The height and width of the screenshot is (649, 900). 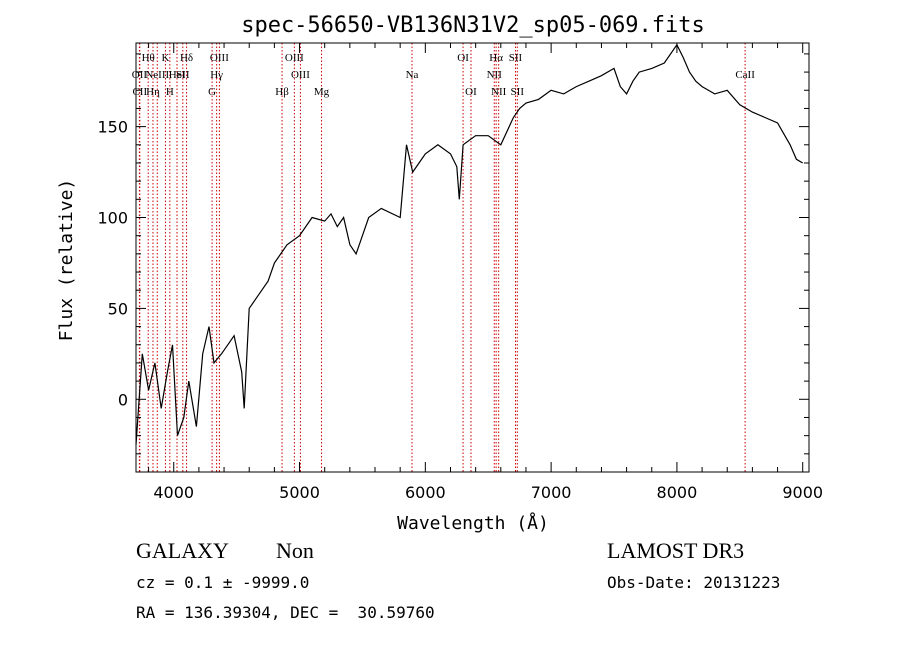 I want to click on y-tick-label-3: 150, so click(x=112, y=127).